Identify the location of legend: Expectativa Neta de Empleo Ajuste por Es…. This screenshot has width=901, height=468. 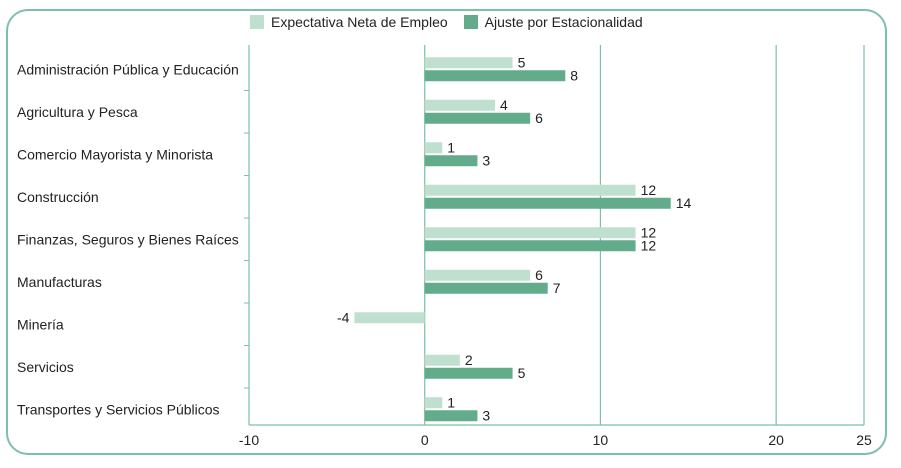
(454, 22).